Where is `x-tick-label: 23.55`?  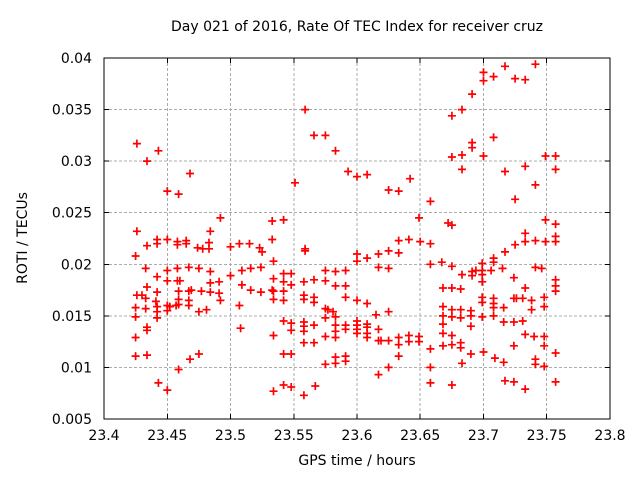 x-tick-label: 23.55 is located at coordinates (294, 436).